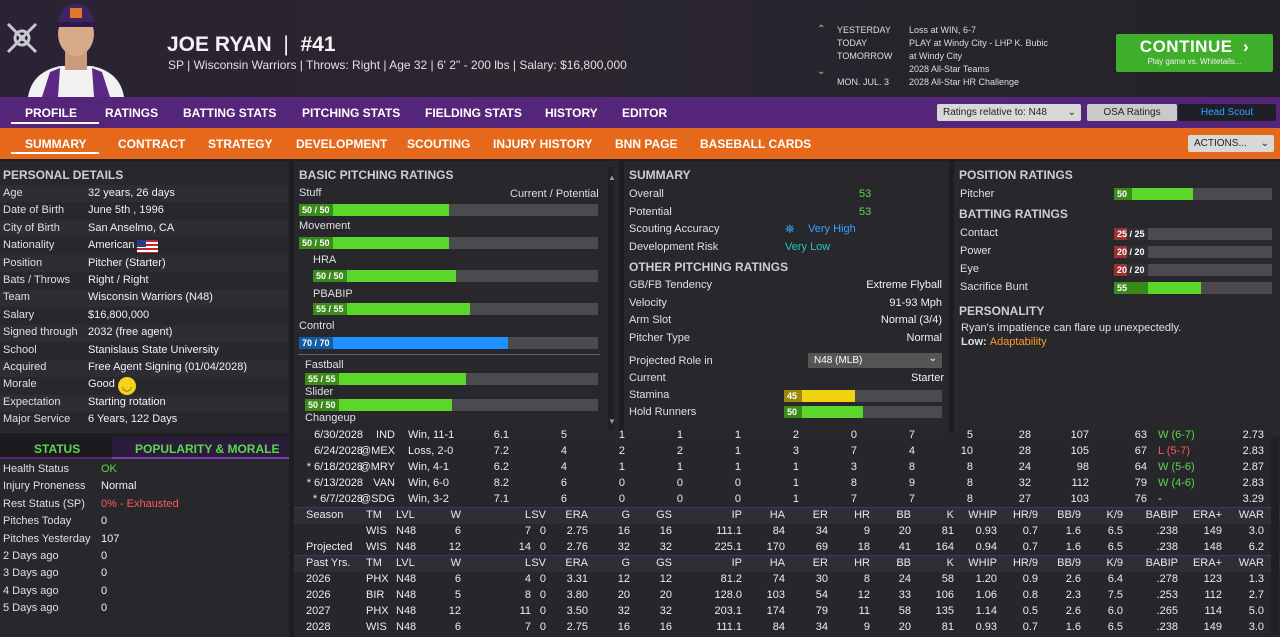 The width and height of the screenshot is (1280, 637). I want to click on past-cell: 6.4, so click(1115, 579).